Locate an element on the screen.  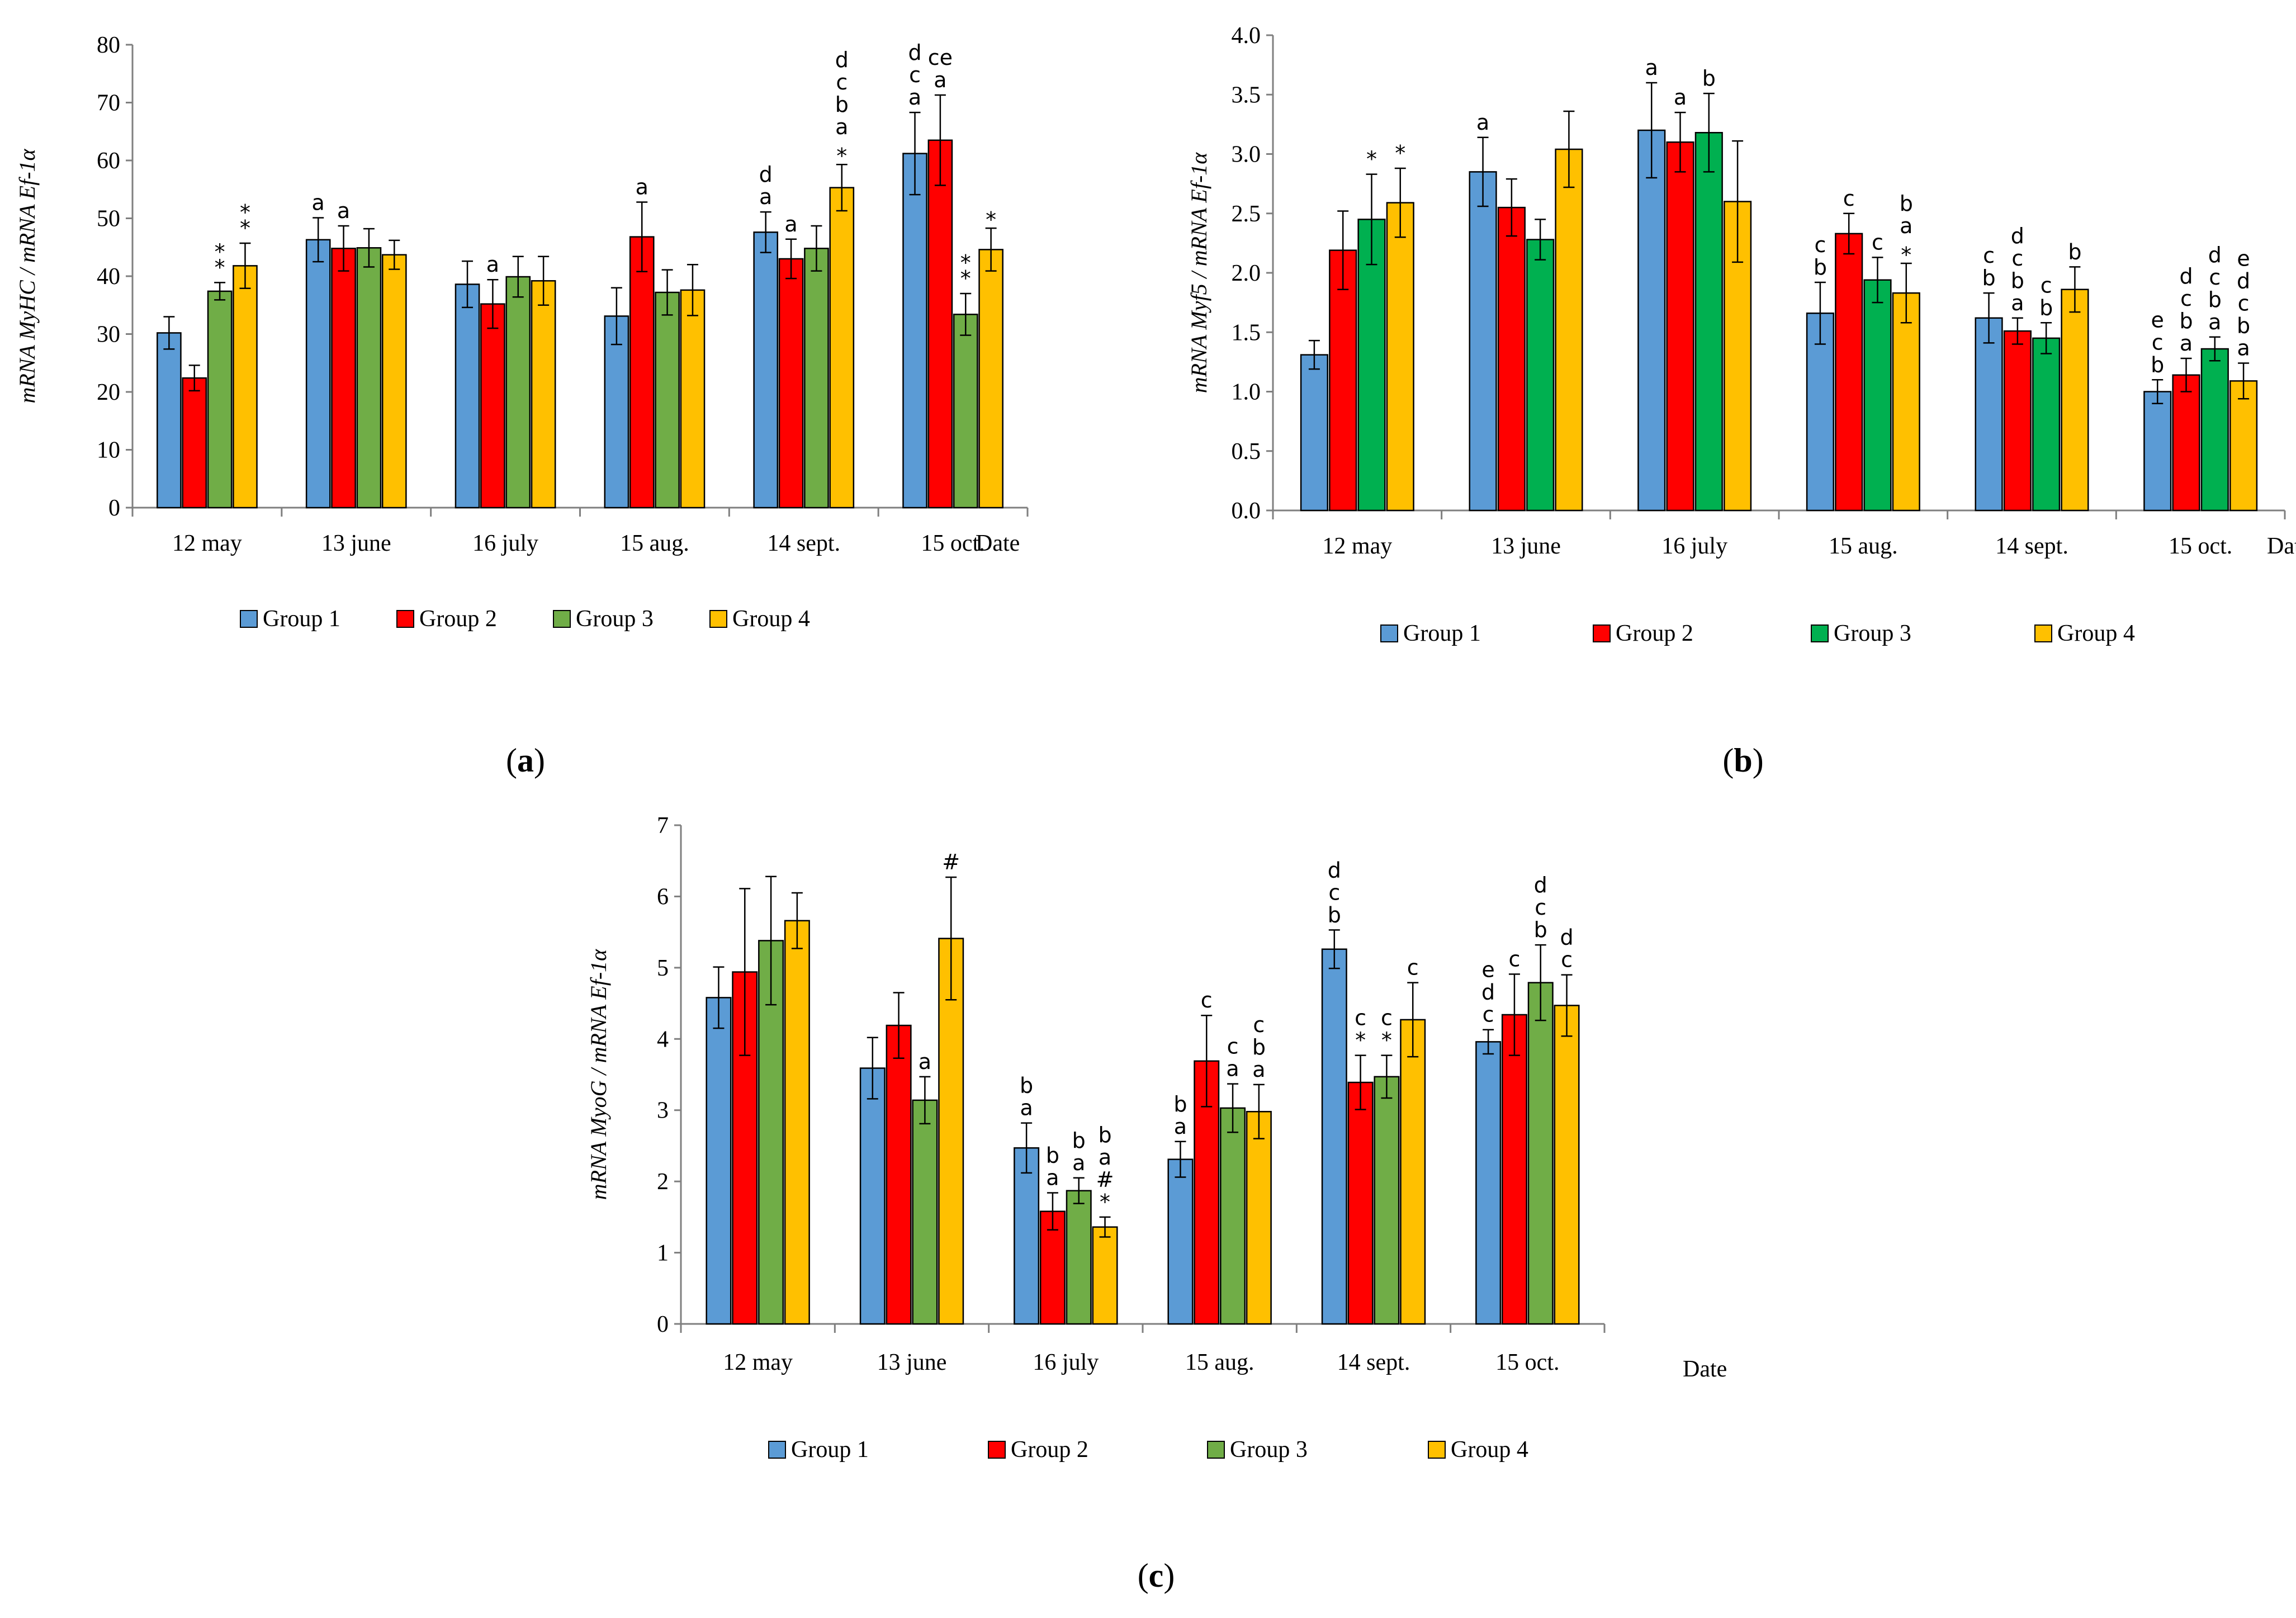
y-axis-label: mRNA MyoG / mRNA Ef-1α is located at coordinates (598, 1074).